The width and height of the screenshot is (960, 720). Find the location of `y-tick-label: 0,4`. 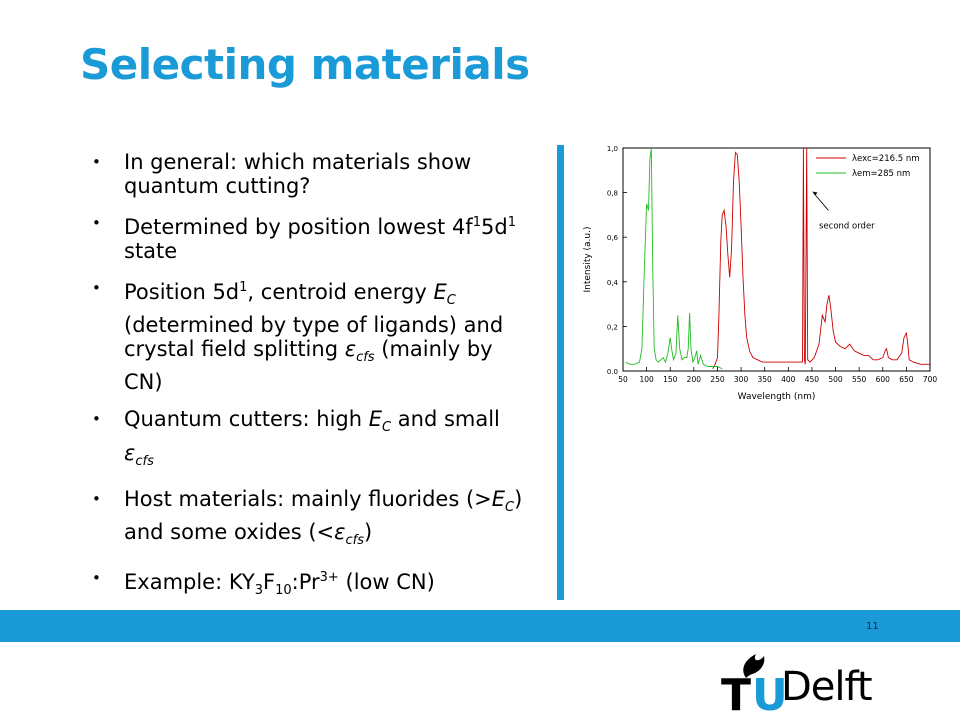

y-tick-label: 0,4 is located at coordinates (613, 283).